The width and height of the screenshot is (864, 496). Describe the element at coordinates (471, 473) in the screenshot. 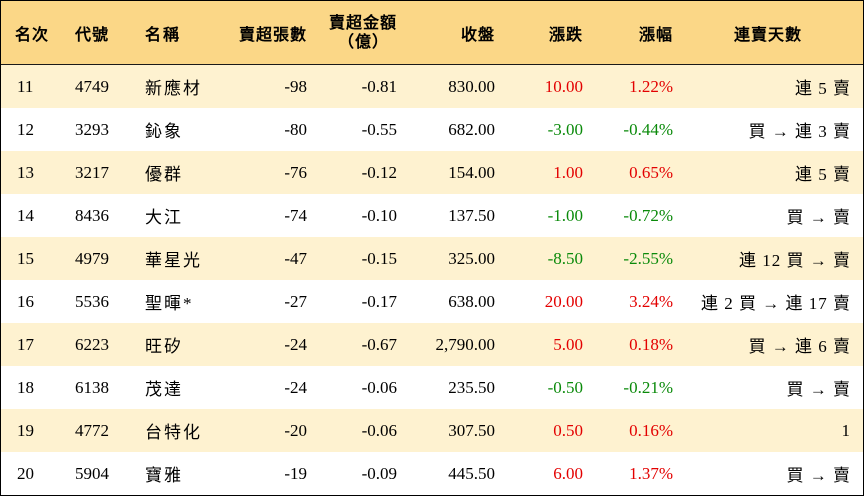

I see `cell-close: 445.50` at that location.